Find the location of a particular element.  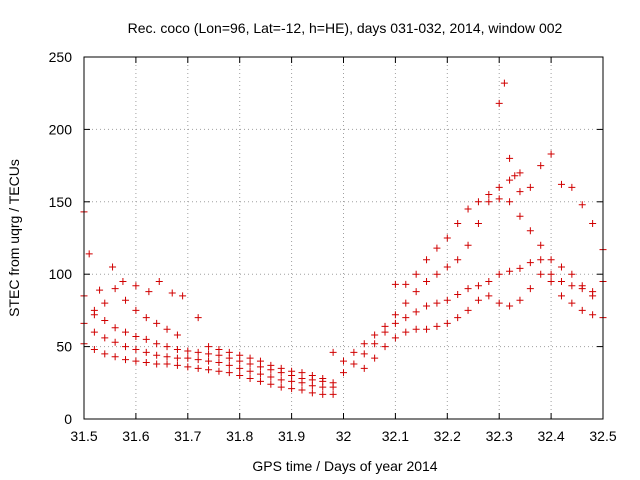

y-tick-label: 0 is located at coordinates (68, 419).